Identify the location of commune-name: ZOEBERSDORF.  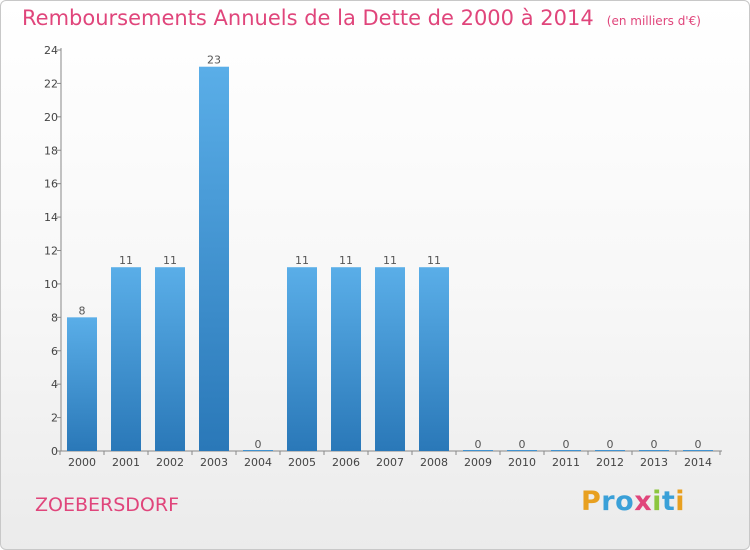
(107, 505).